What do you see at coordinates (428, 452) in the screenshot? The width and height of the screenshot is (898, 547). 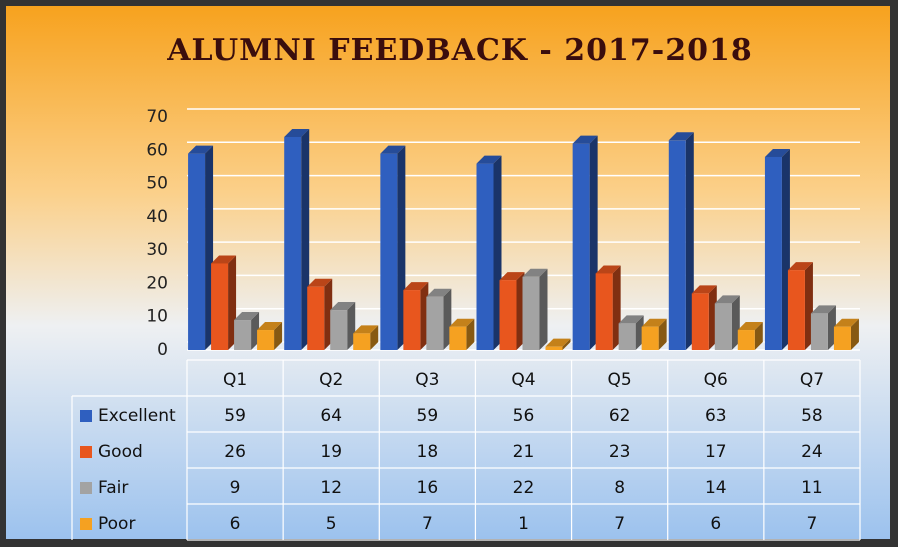 I see `table-value: 18` at bounding box center [428, 452].